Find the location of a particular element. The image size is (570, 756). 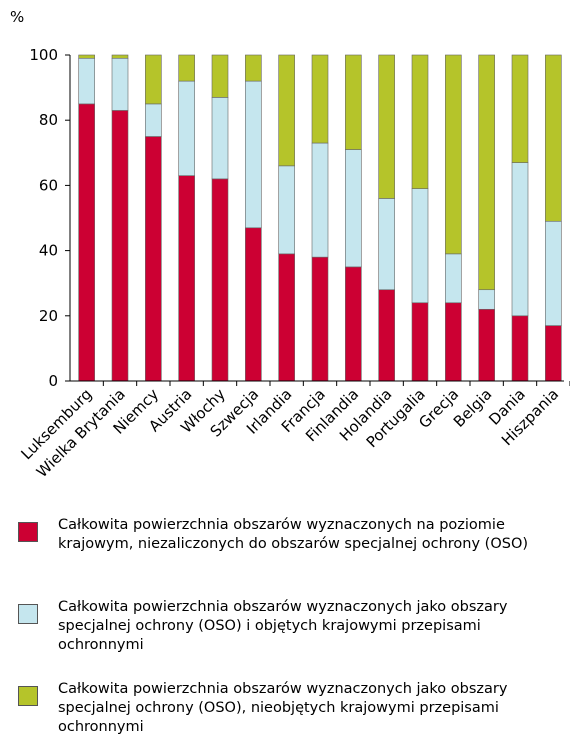

y-tick-label: 80 is located at coordinates (48, 120).